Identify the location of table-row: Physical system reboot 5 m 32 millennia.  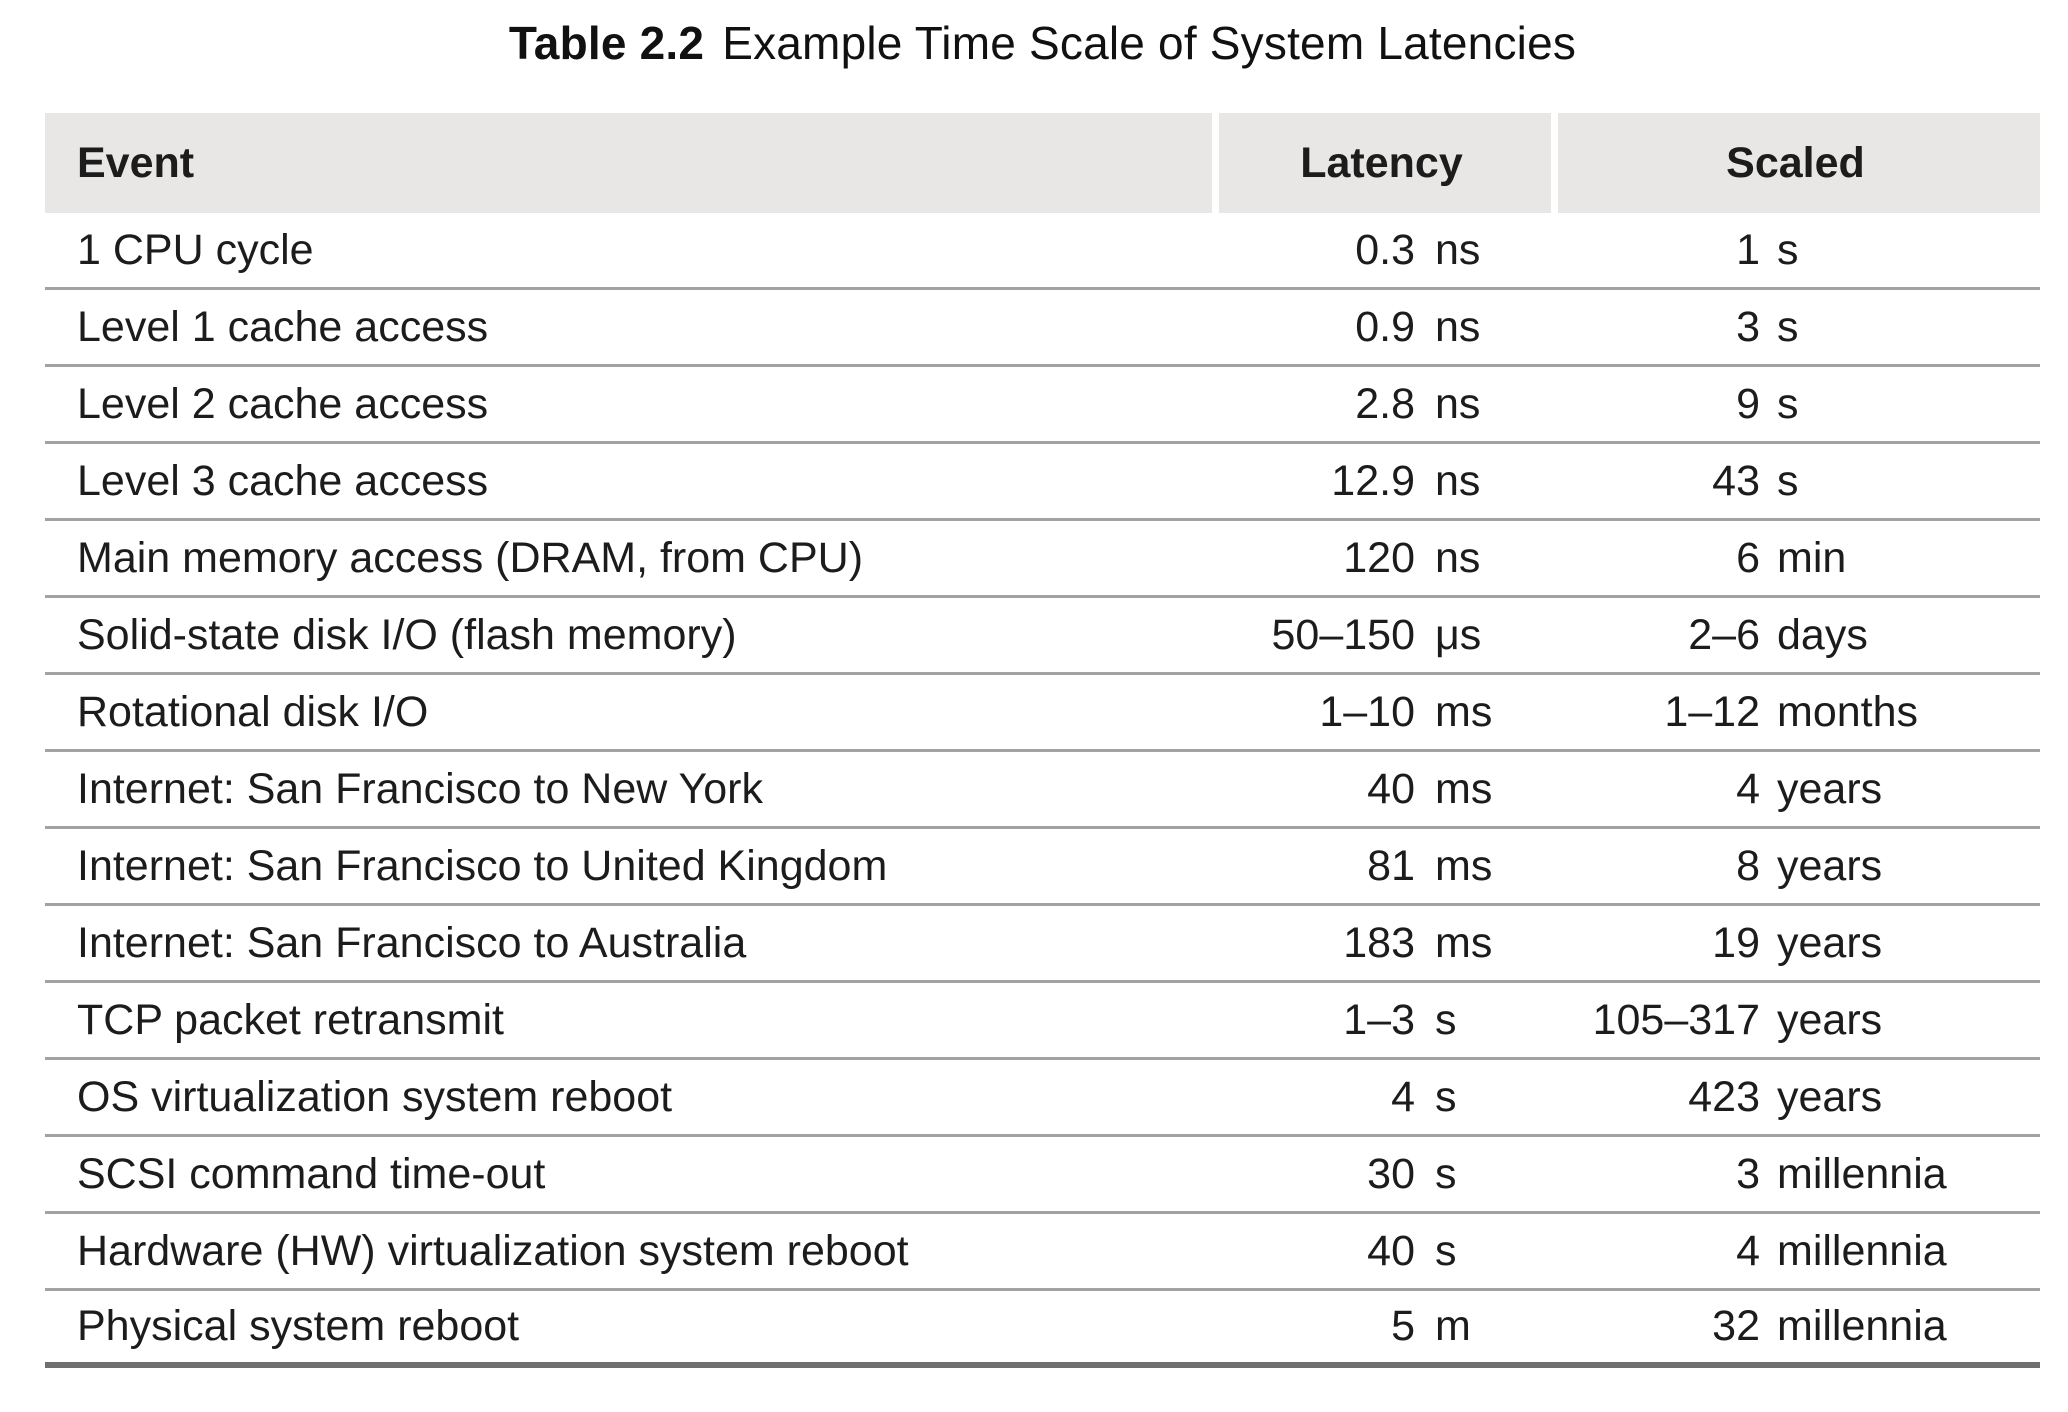
(1042, 1329).